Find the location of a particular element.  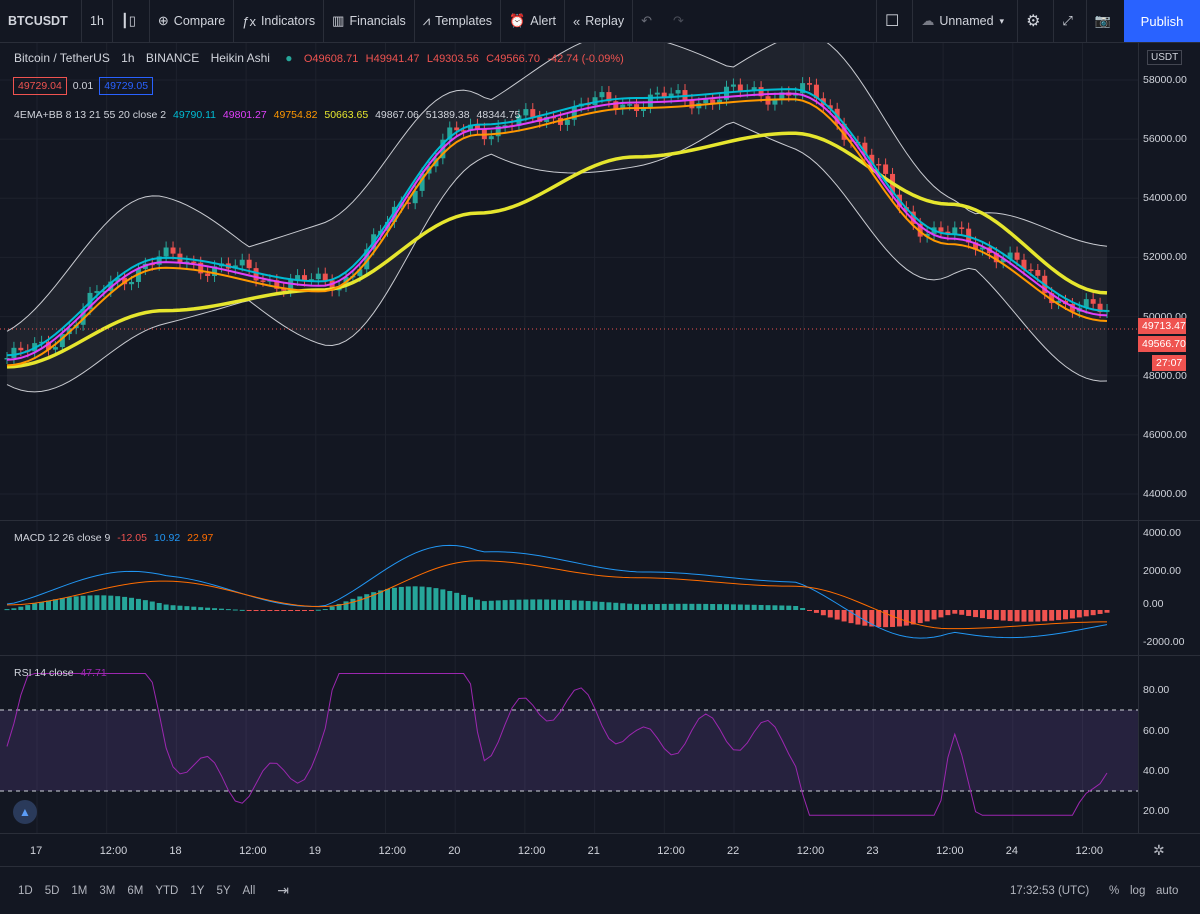

macd-signal-line is located at coordinates (557, 595).